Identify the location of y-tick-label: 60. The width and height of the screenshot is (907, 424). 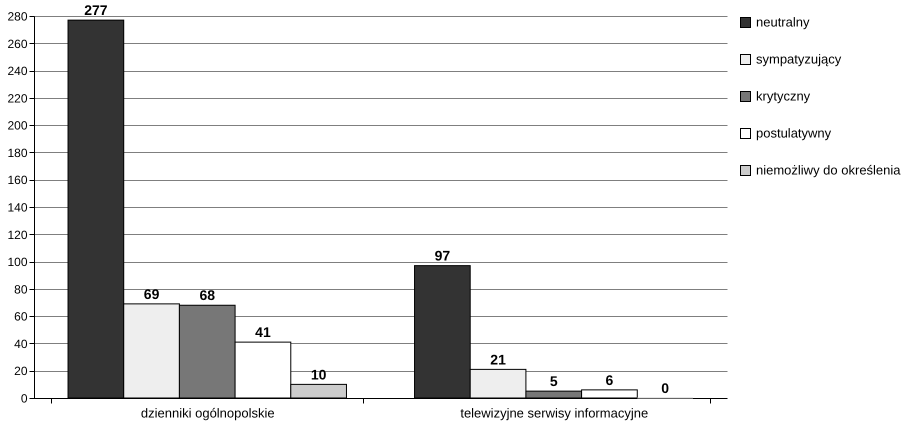
(21, 317).